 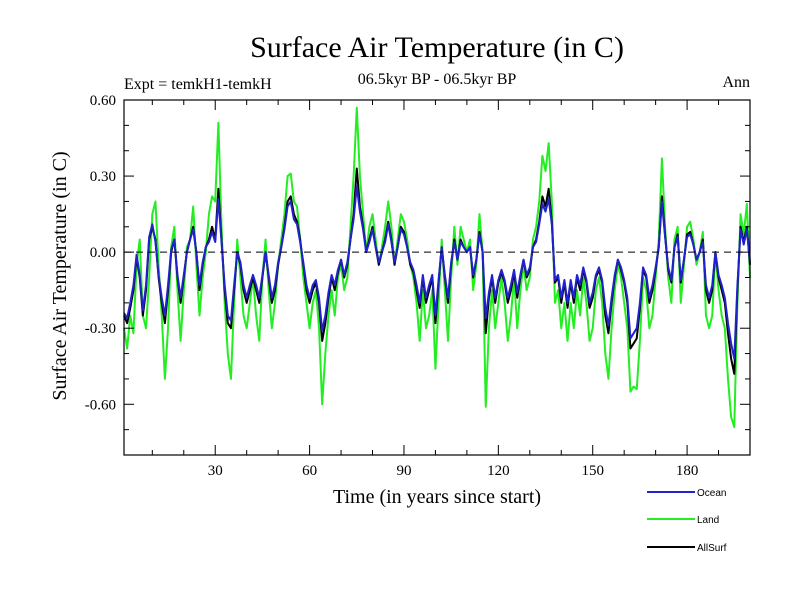 I want to click on y-tick-label: -0.60, so click(x=100, y=405).